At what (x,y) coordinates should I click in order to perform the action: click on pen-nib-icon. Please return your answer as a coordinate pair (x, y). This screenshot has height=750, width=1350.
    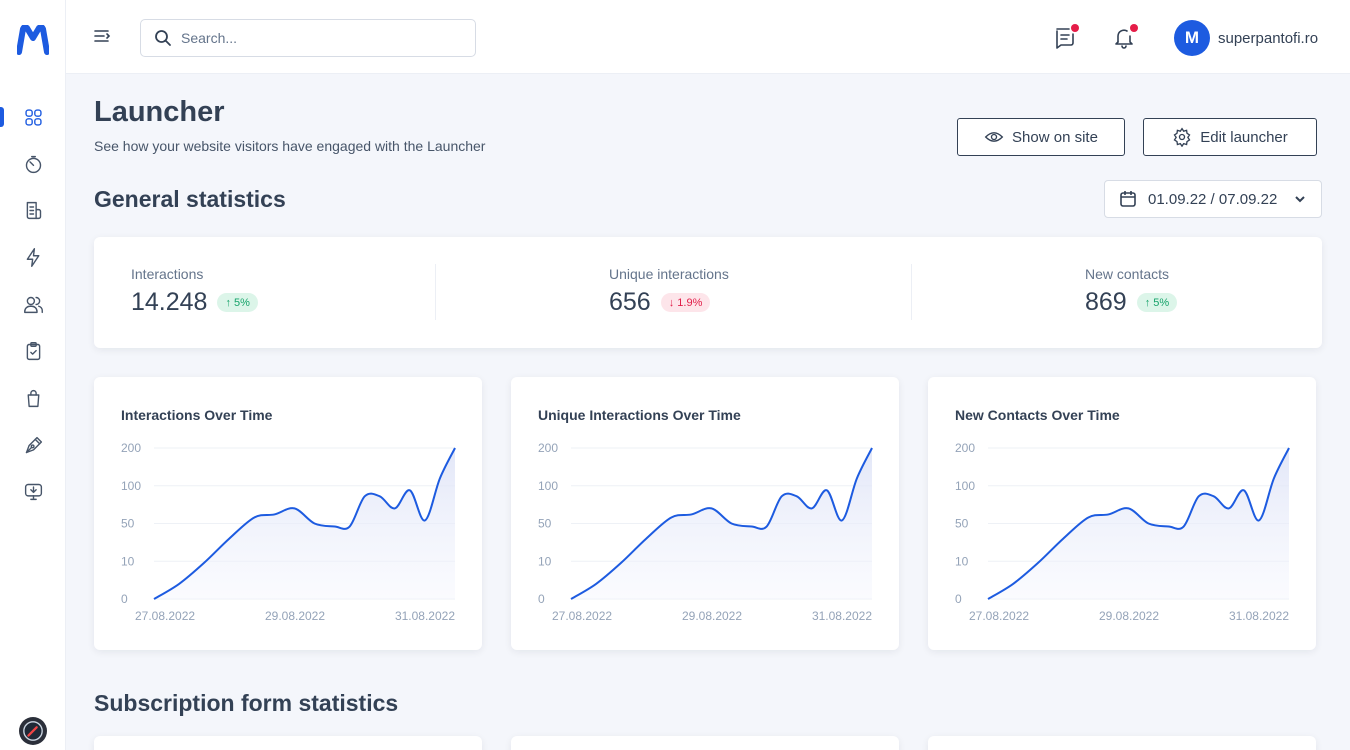
    Looking at the image, I should click on (33, 444).